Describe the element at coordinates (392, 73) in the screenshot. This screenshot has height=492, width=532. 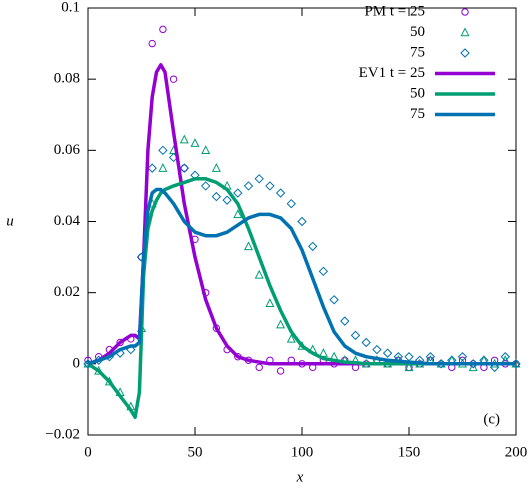
I see `legend-label: EV1 t = 25` at that location.